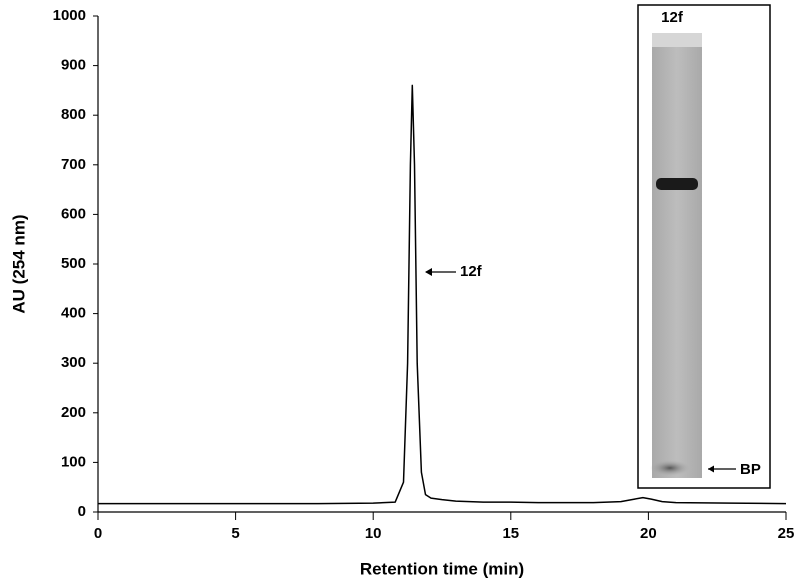  Describe the element at coordinates (471, 271) in the screenshot. I see `annotation: 12f` at that location.